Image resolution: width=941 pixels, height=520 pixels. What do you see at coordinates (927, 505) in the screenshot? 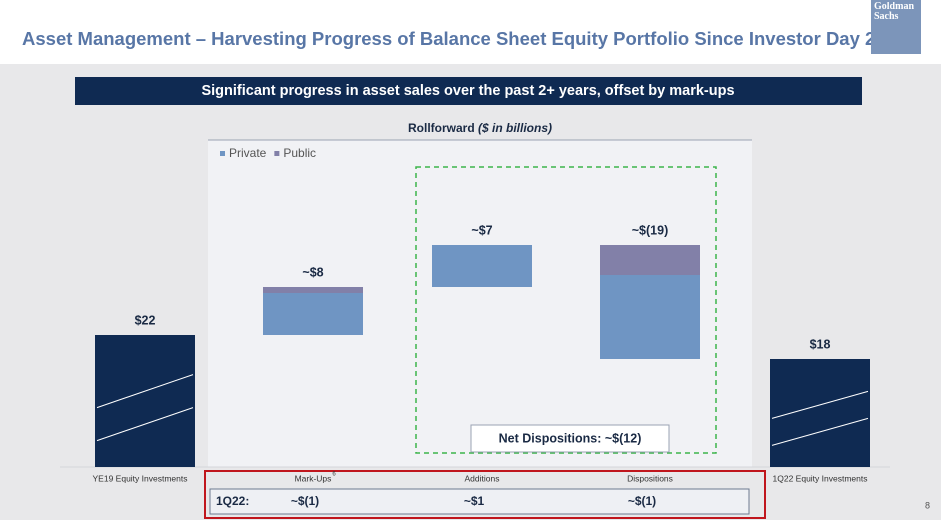
I see `page-number: 8` at bounding box center [927, 505].